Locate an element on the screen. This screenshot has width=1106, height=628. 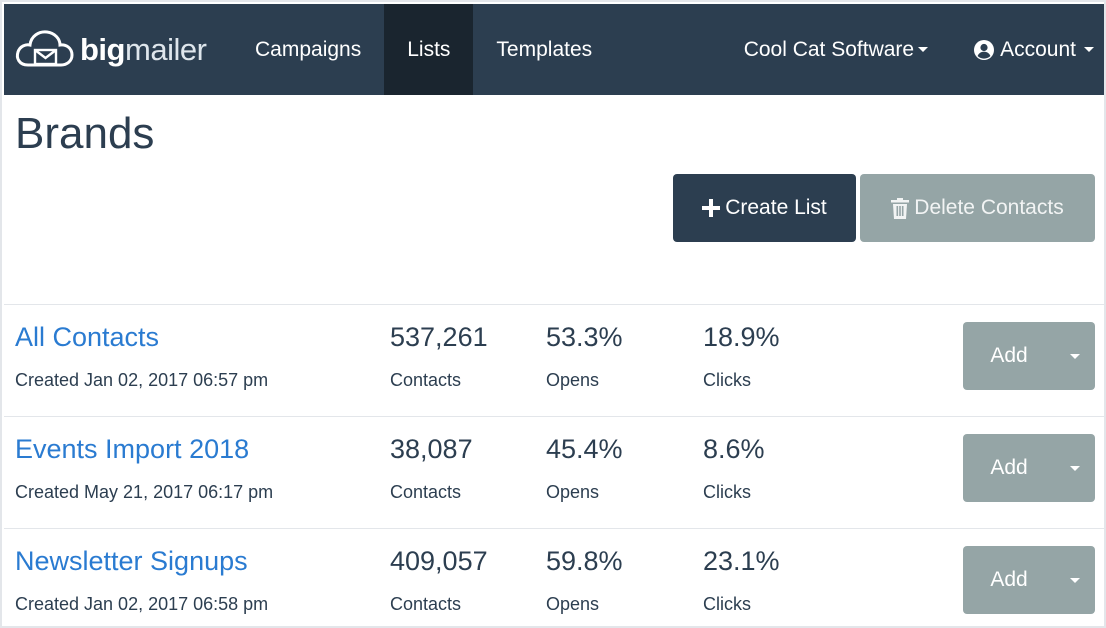
account-menu: Account is located at coordinates (1027, 49).